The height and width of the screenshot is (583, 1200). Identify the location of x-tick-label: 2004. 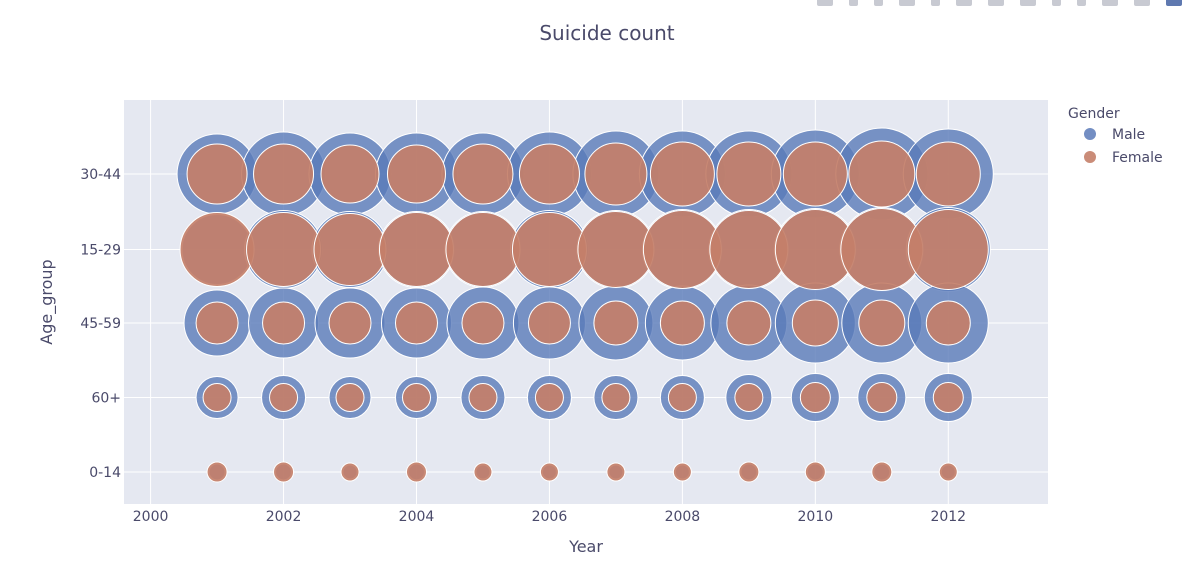
(417, 517).